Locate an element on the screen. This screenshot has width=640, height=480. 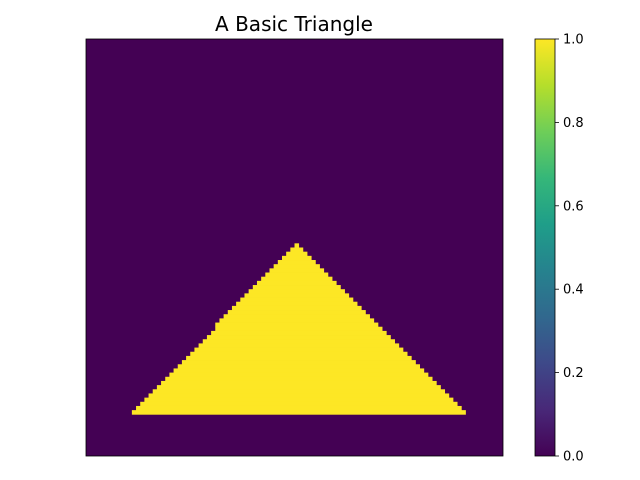
colorbar-ticks: 0.0 0.2 0.4 0.6 0.8 1.0 is located at coordinates (569, 249).